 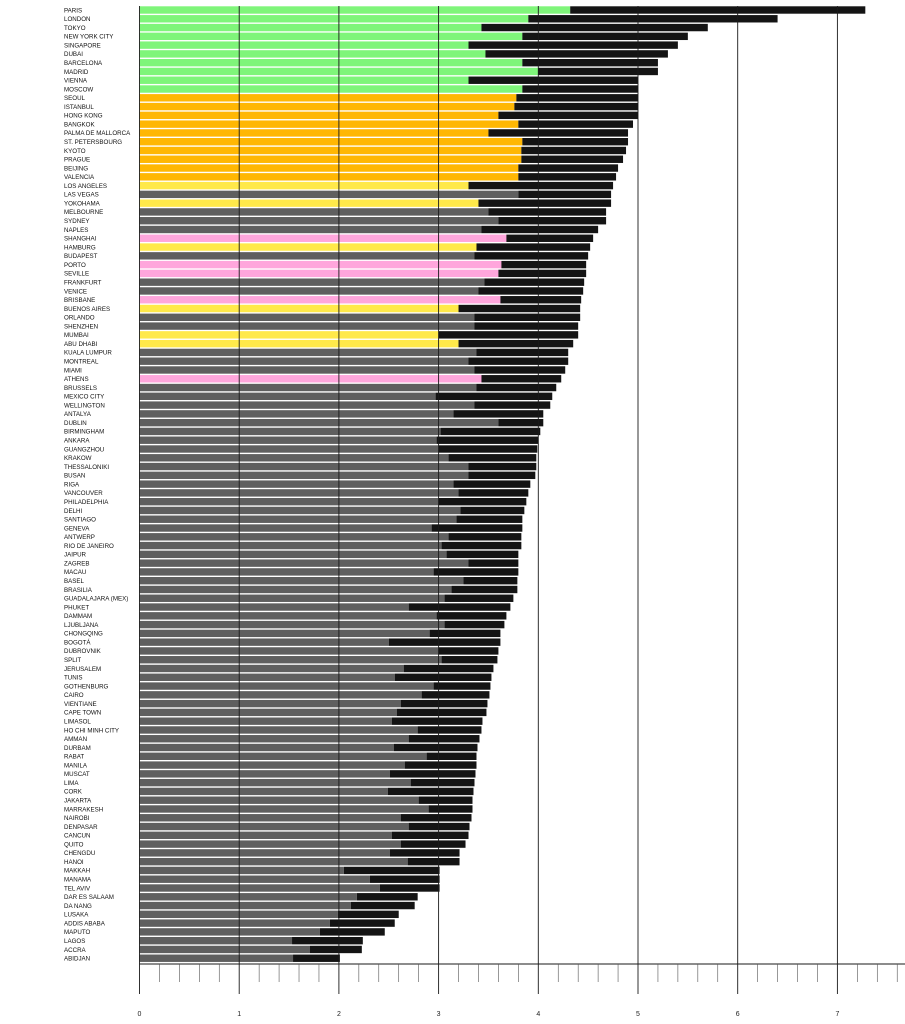 I want to click on bar-base-phuket, so click(x=274, y=607).